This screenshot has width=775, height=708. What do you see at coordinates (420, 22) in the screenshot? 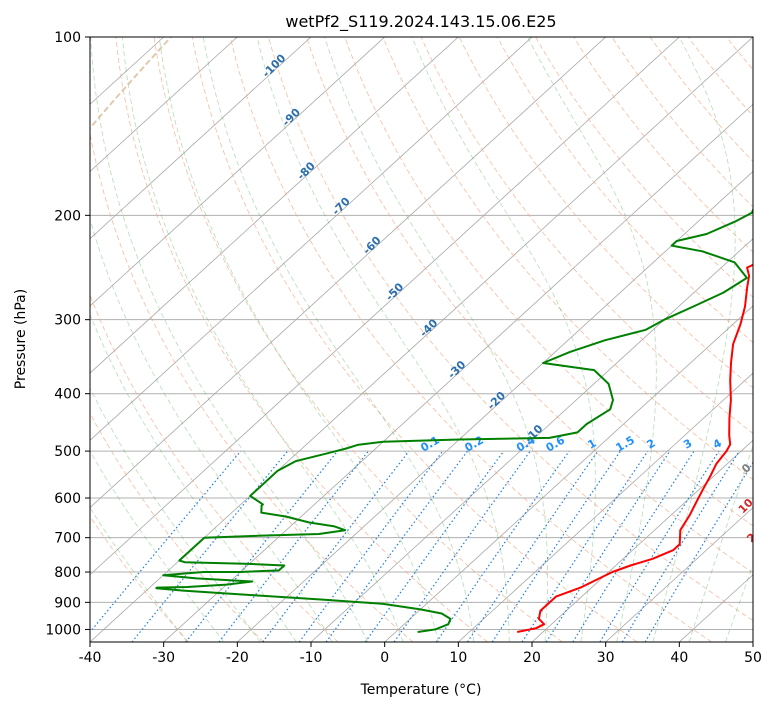
I see `chart-title: wetPf2_S119.2024.143.15.06.E25` at bounding box center [420, 22].